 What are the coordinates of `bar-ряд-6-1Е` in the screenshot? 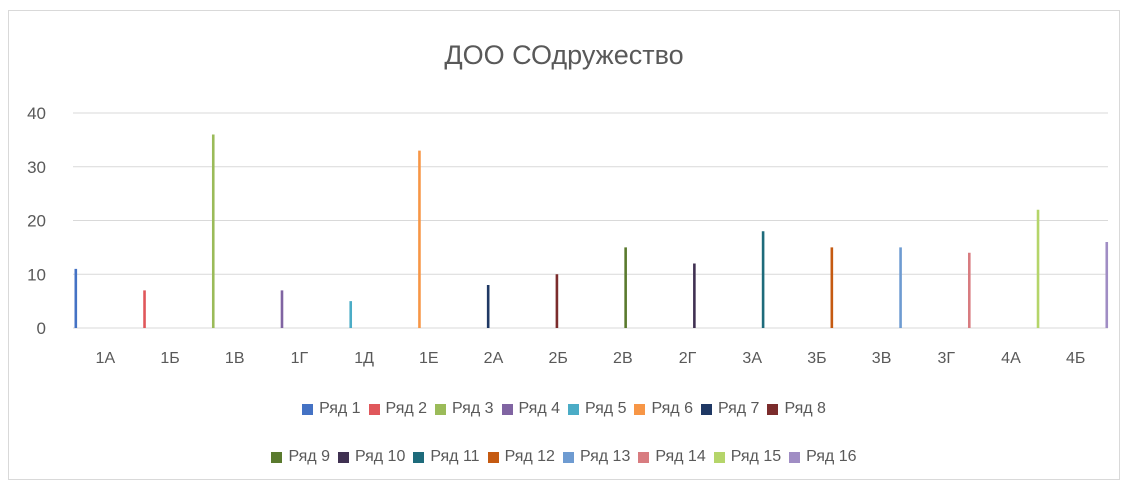 It's located at (419, 239).